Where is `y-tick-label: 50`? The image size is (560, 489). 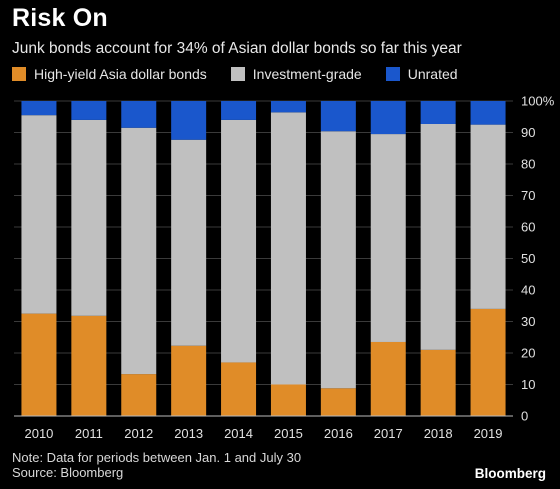
y-tick-label: 50 is located at coordinates (528, 258).